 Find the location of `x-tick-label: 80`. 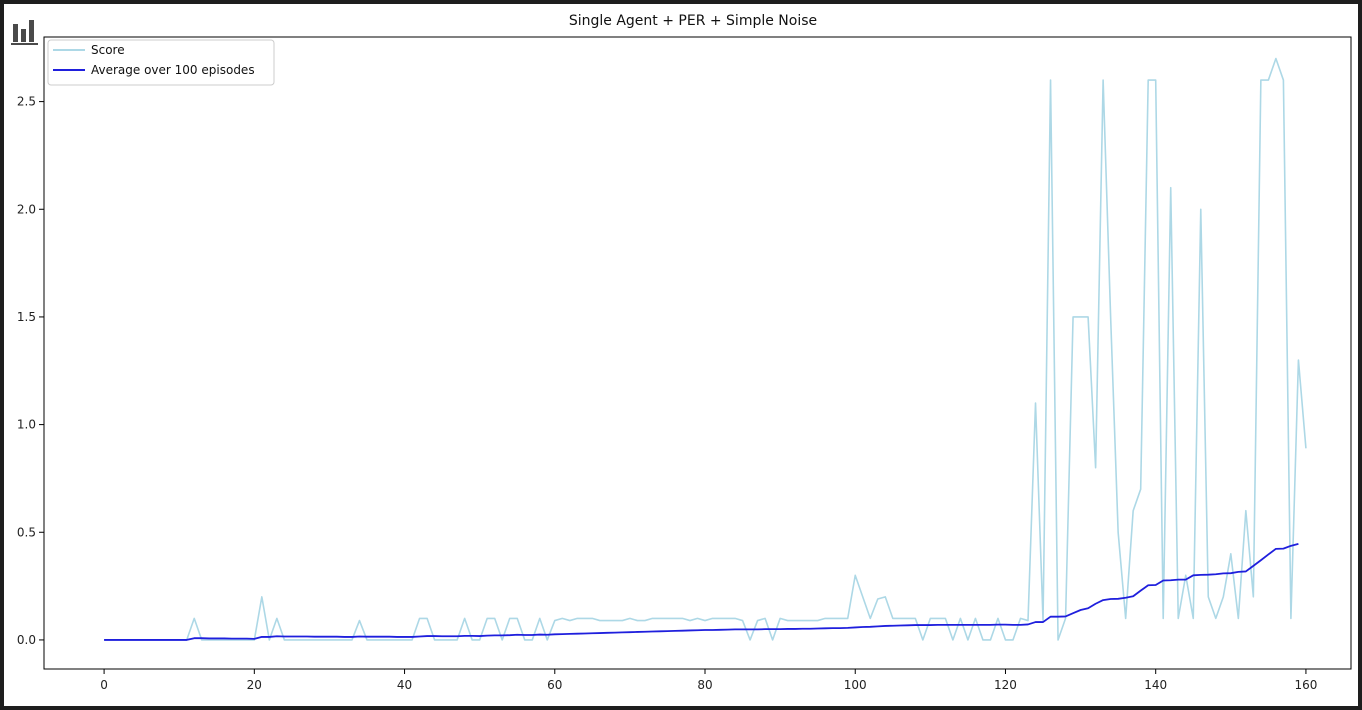

x-tick-label: 80 is located at coordinates (704, 685).